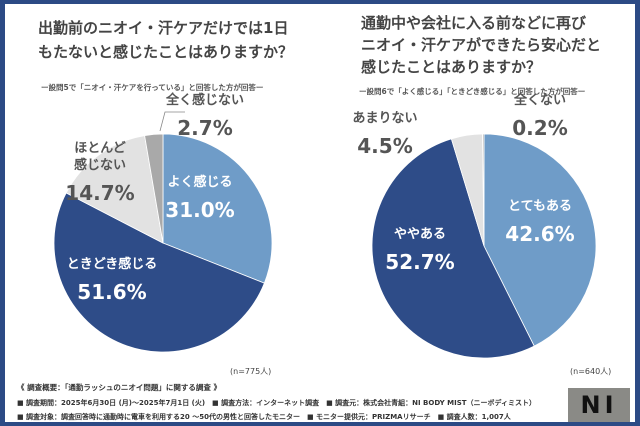  I want to click on slice-value: 0.2%, so click(539, 128).